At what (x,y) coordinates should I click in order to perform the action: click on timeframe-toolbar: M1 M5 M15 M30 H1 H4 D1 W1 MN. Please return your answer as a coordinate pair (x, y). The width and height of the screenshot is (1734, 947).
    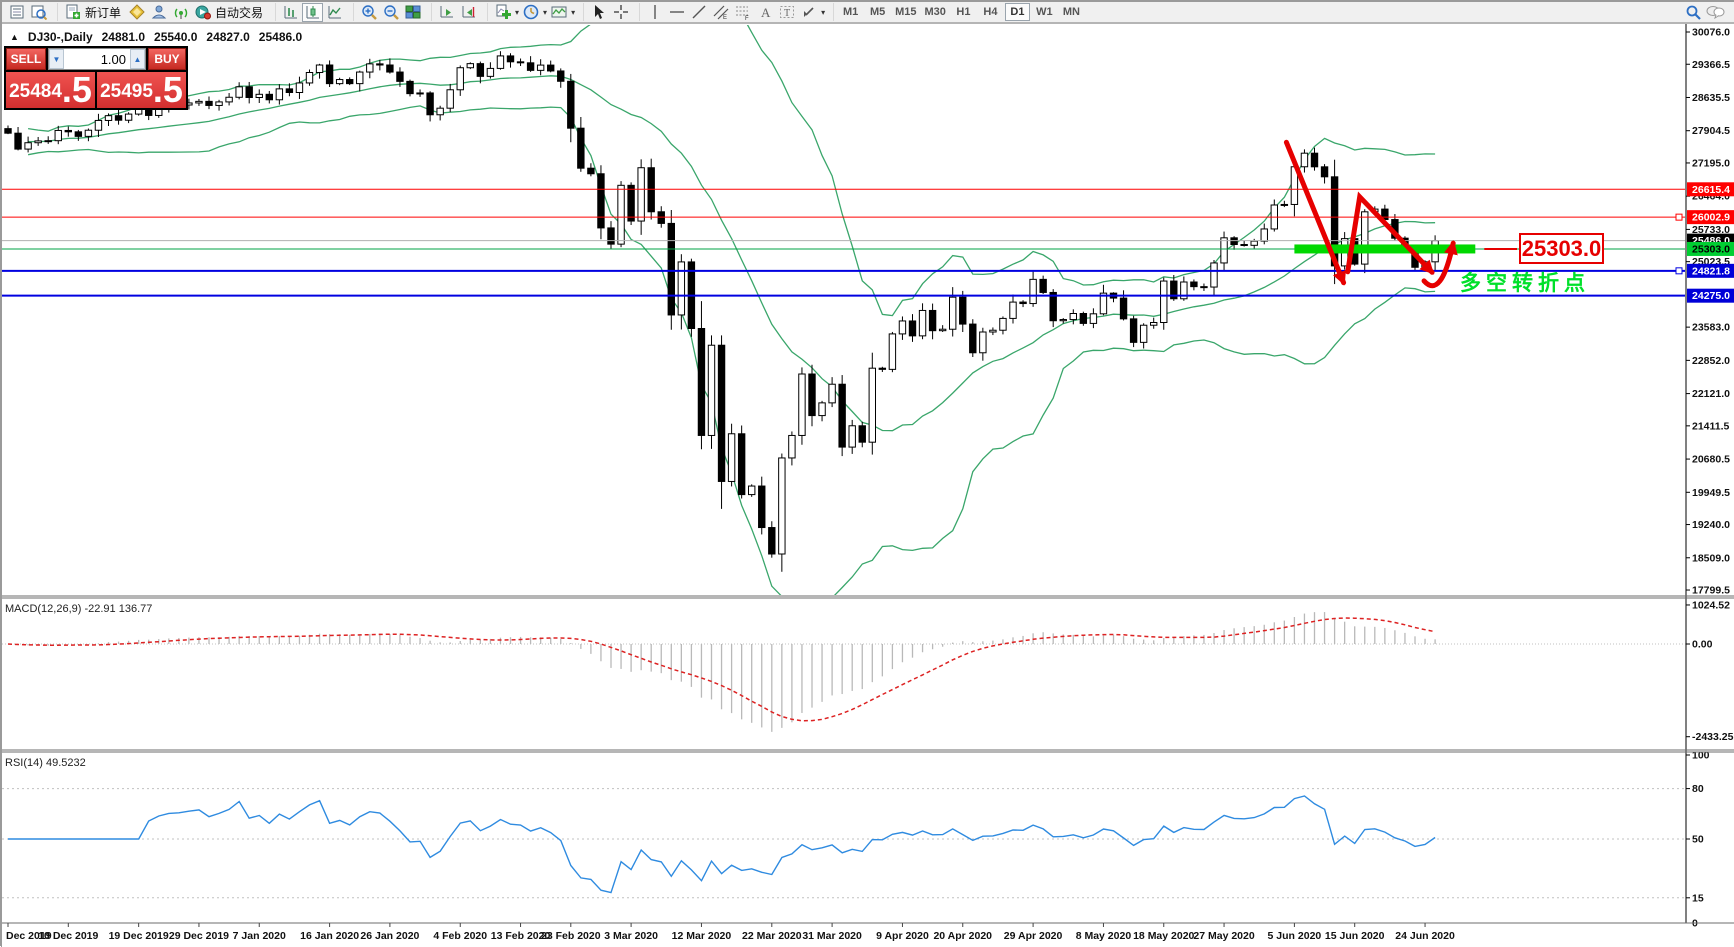
    Looking at the image, I should click on (961, 12).